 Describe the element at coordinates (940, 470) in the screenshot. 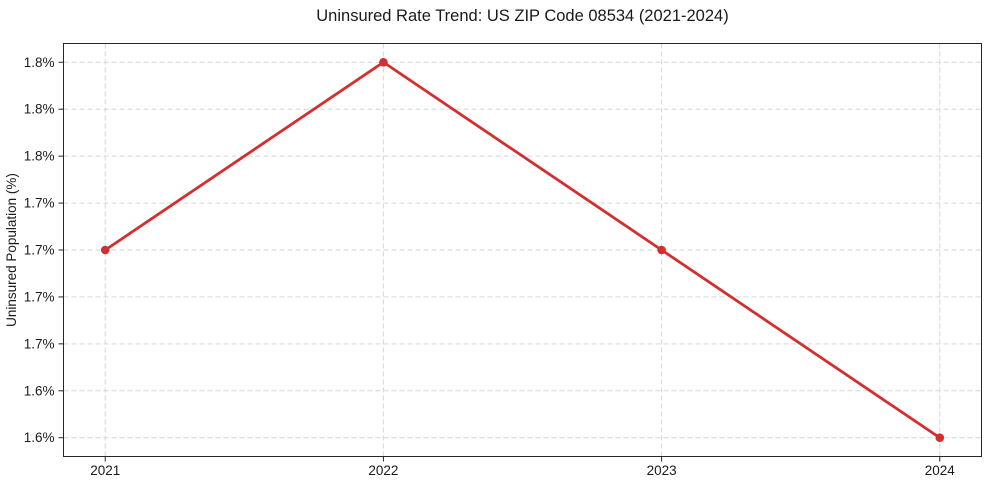

I see `x-tick-label: 2024` at that location.